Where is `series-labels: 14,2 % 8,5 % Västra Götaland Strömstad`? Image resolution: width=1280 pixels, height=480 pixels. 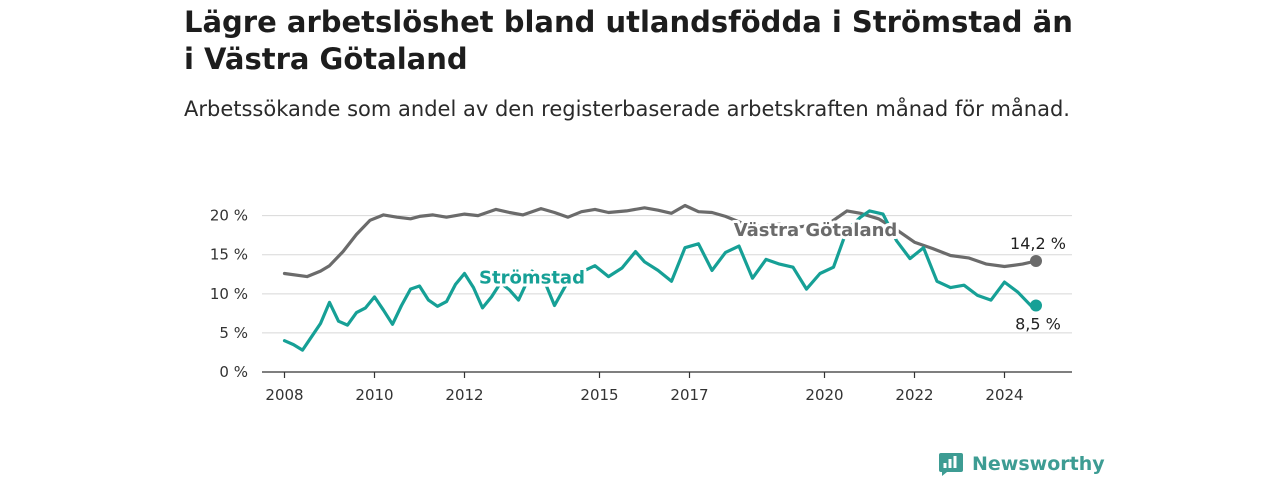
series-labels: 14,2 % 8,5 % Västra Götaland Strömstad is located at coordinates (771, 275).